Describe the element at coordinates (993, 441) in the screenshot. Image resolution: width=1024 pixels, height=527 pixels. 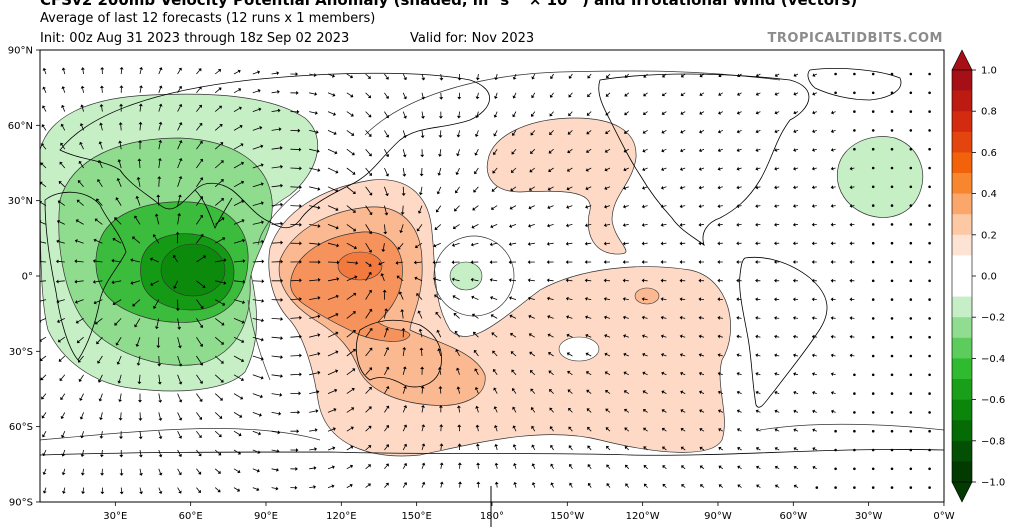
I see `colorbar-tick-label: −0.8` at that location.